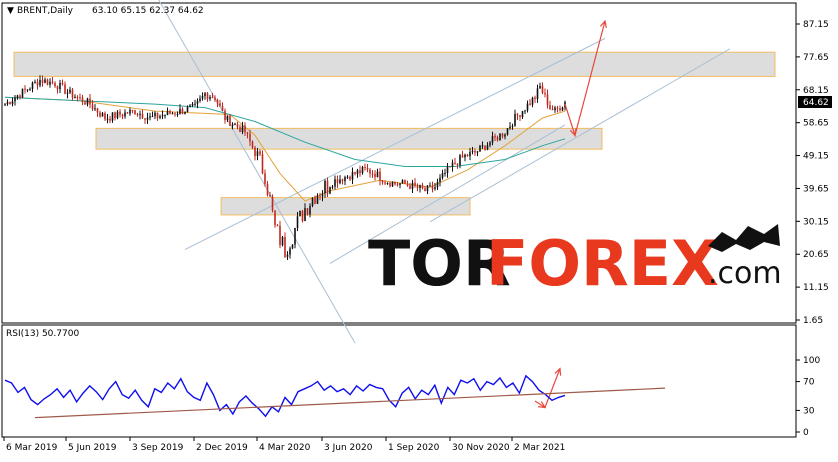  I want to click on moving-average-slow, so click(285, 131).